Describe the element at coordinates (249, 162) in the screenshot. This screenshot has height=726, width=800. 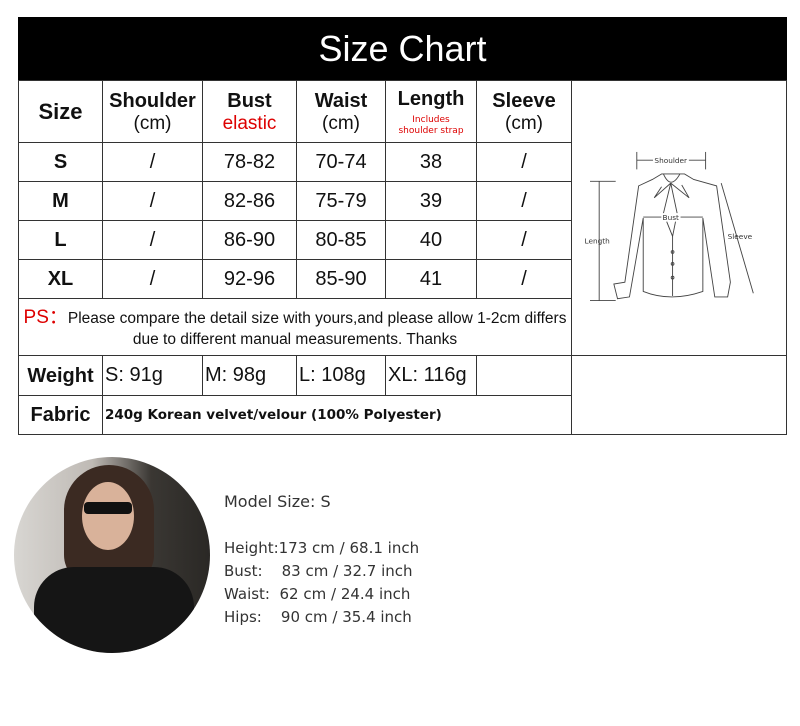
I see `table-cell: 78-82` at that location.